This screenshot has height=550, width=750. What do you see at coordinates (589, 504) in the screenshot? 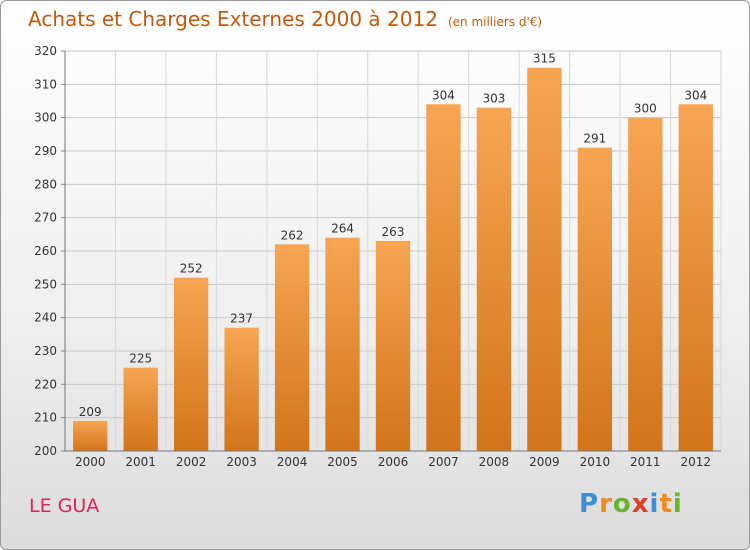
I see `logo-letter: P` at bounding box center [589, 504].